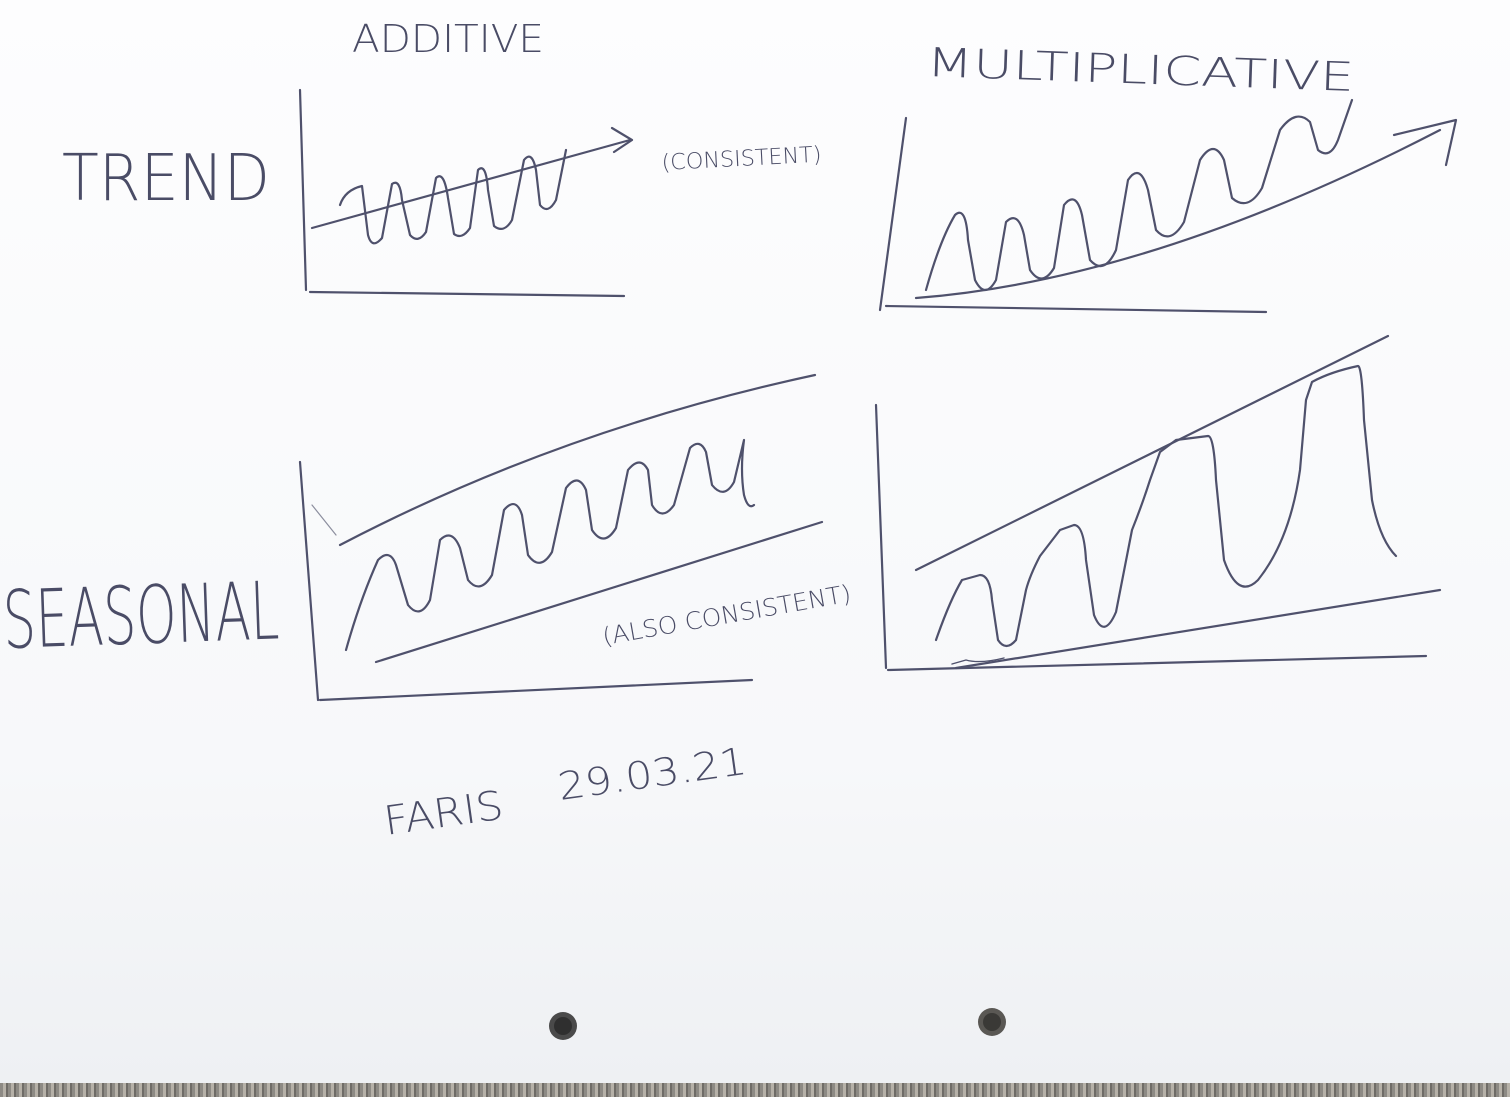  I want to click on additive-trend-y-axis, so click(303, 190).